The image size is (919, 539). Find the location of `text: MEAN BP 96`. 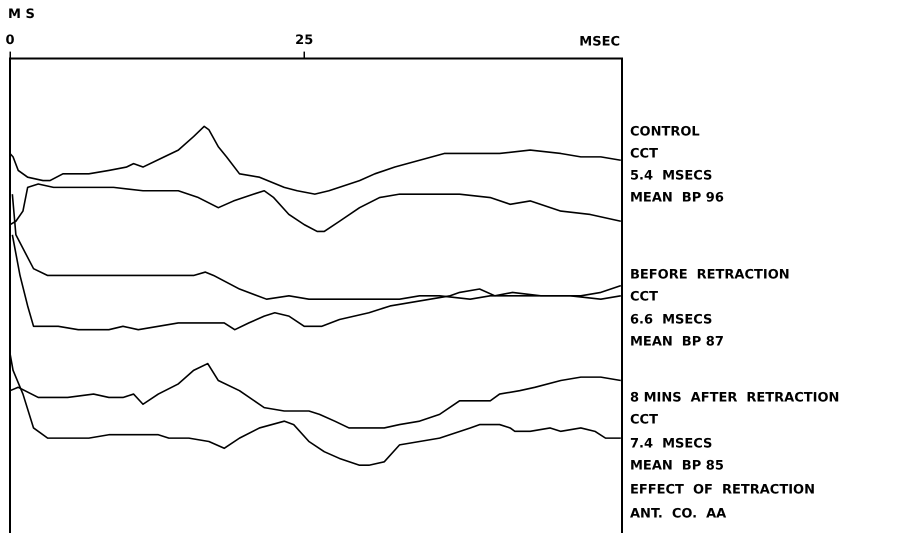

text: MEAN BP 96 is located at coordinates (677, 198).